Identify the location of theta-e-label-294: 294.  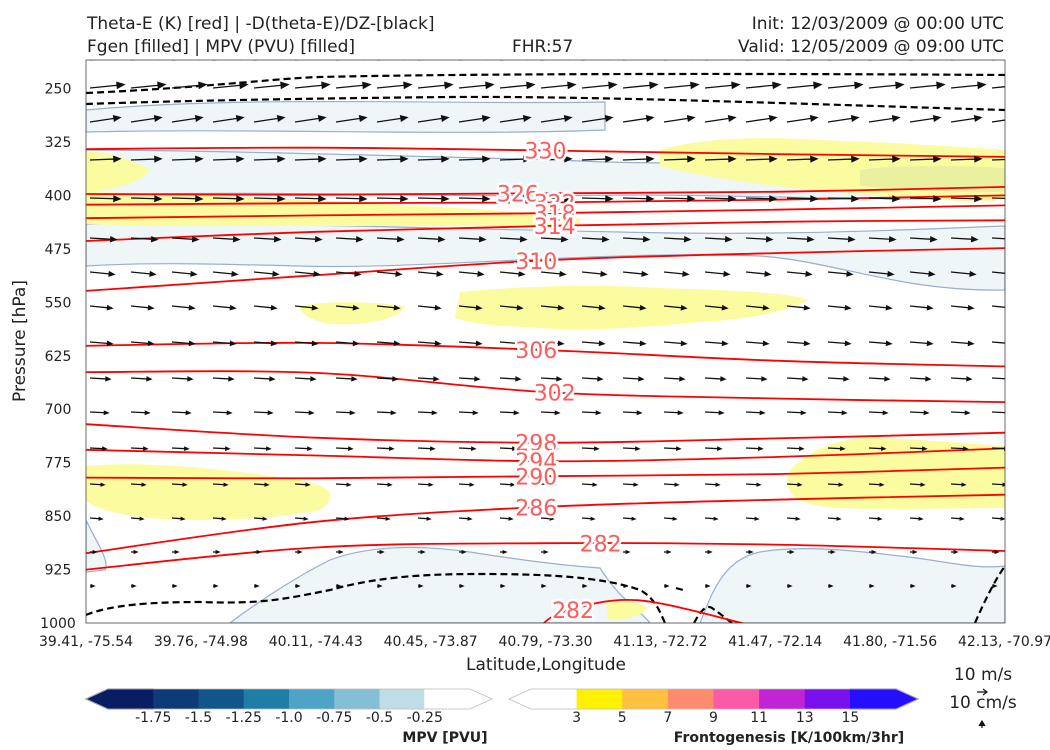
(536, 462).